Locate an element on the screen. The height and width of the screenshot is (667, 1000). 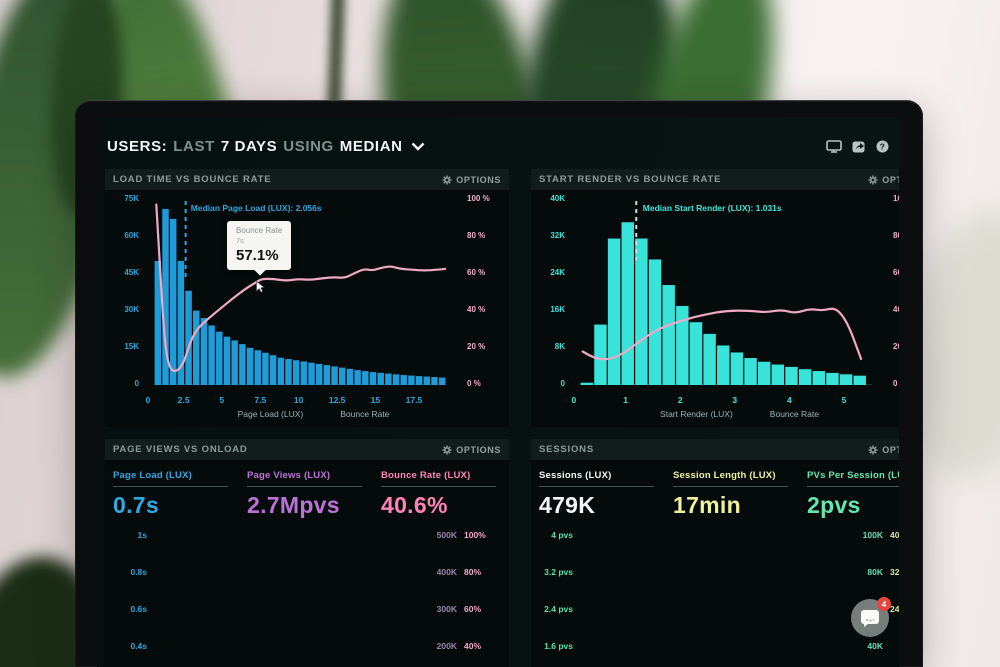
titlebar-last: LAST is located at coordinates (194, 146).